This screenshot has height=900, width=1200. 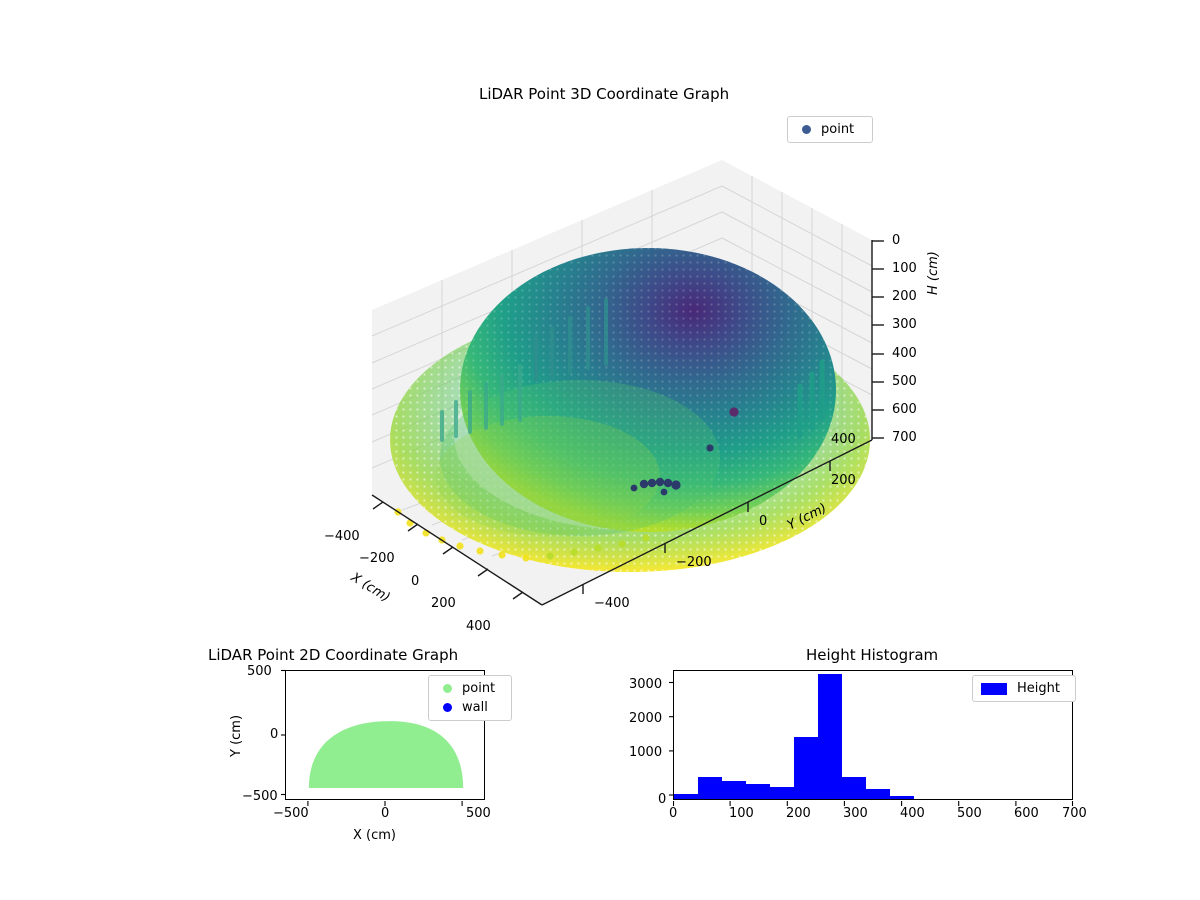 What do you see at coordinates (385, 803) in the screenshot?
I see `plot2d-xtickmarks` at bounding box center [385, 803].